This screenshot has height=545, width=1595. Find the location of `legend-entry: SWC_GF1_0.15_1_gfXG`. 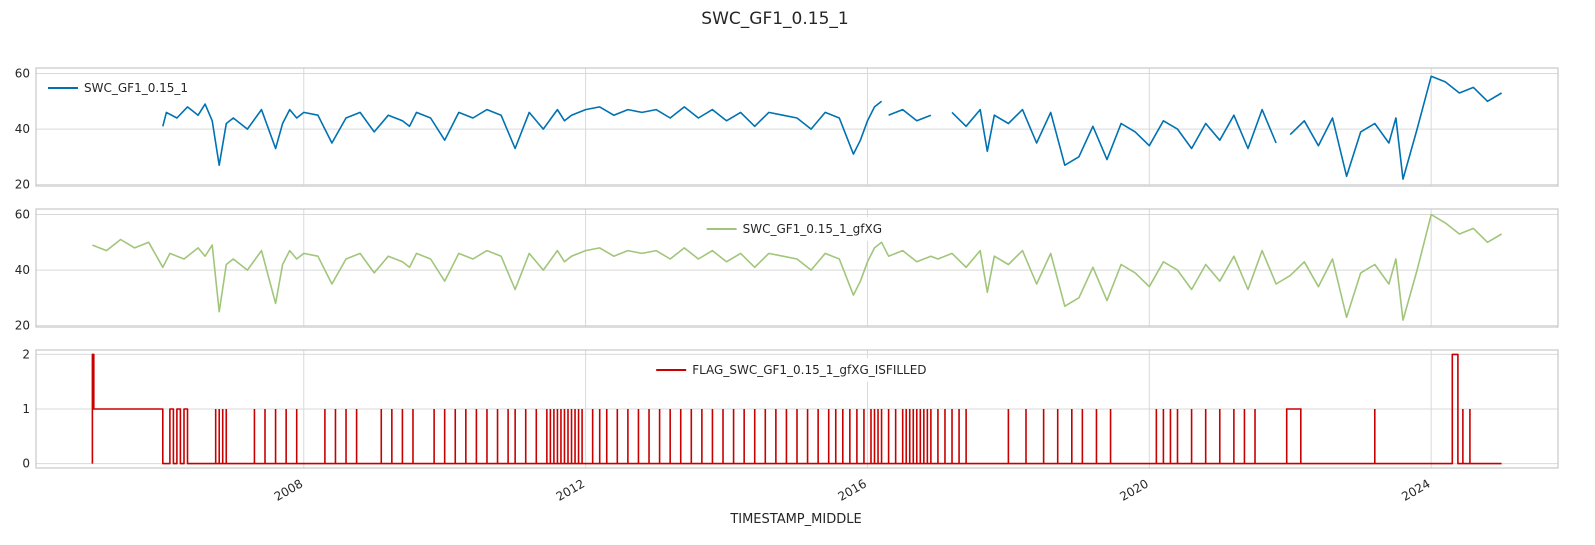

legend-entry: SWC_GF1_0.15_1_gfXG is located at coordinates (812, 229).